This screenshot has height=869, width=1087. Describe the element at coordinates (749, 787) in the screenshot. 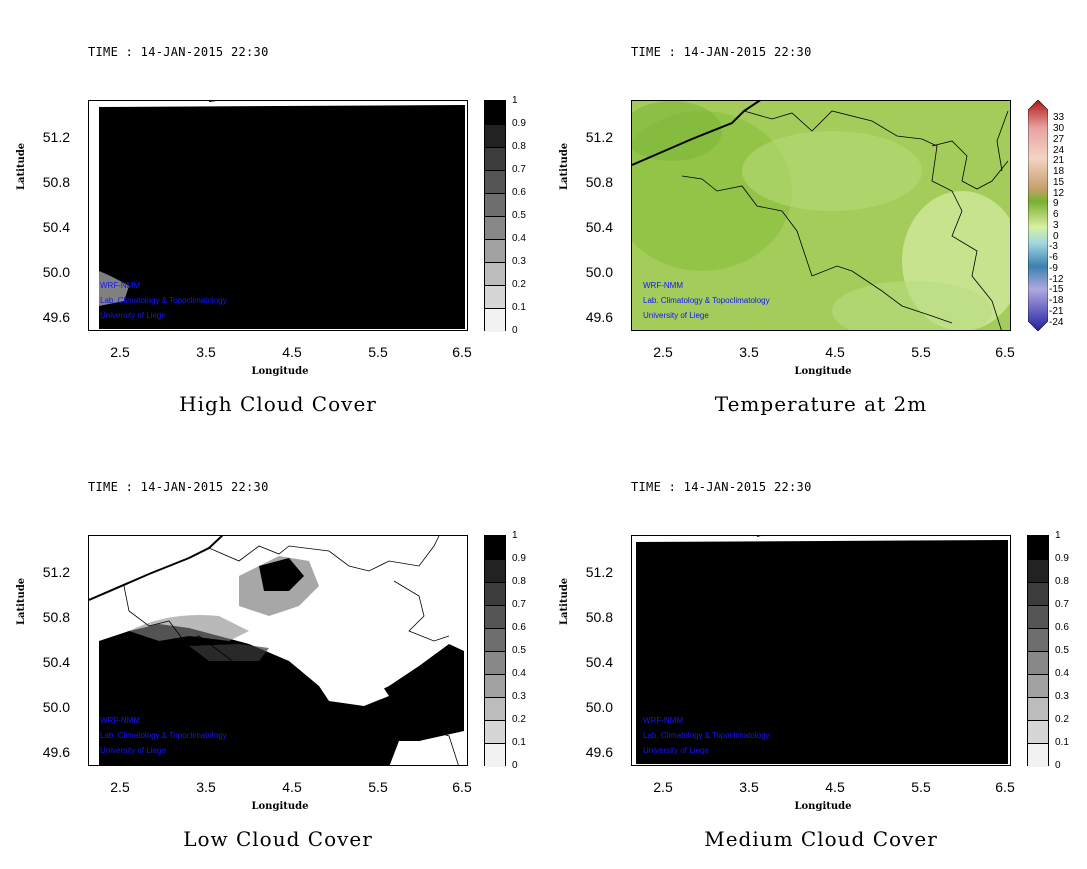

I see `x-tick-label: 3.5` at that location.